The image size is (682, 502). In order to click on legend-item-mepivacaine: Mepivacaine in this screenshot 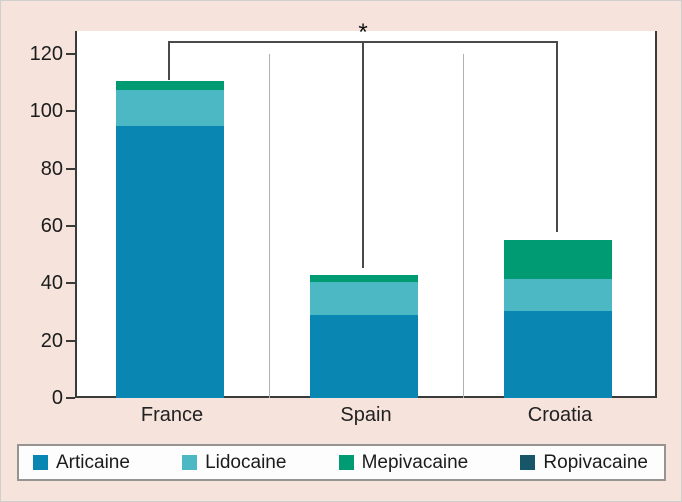, I will do `click(403, 462)`.